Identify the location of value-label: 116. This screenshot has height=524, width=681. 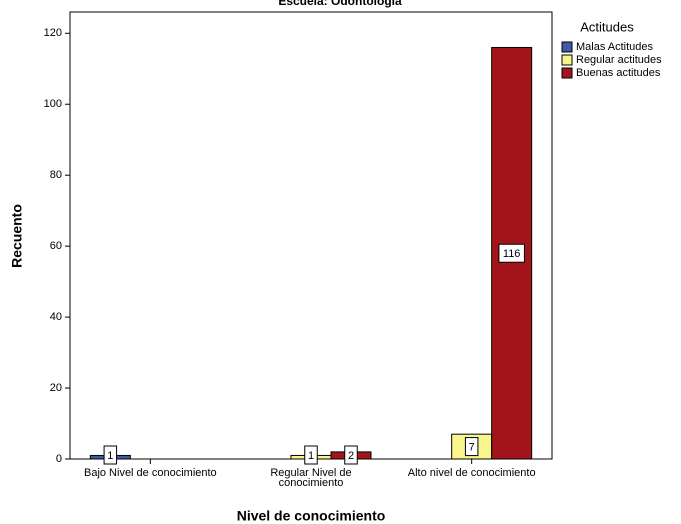
(512, 254).